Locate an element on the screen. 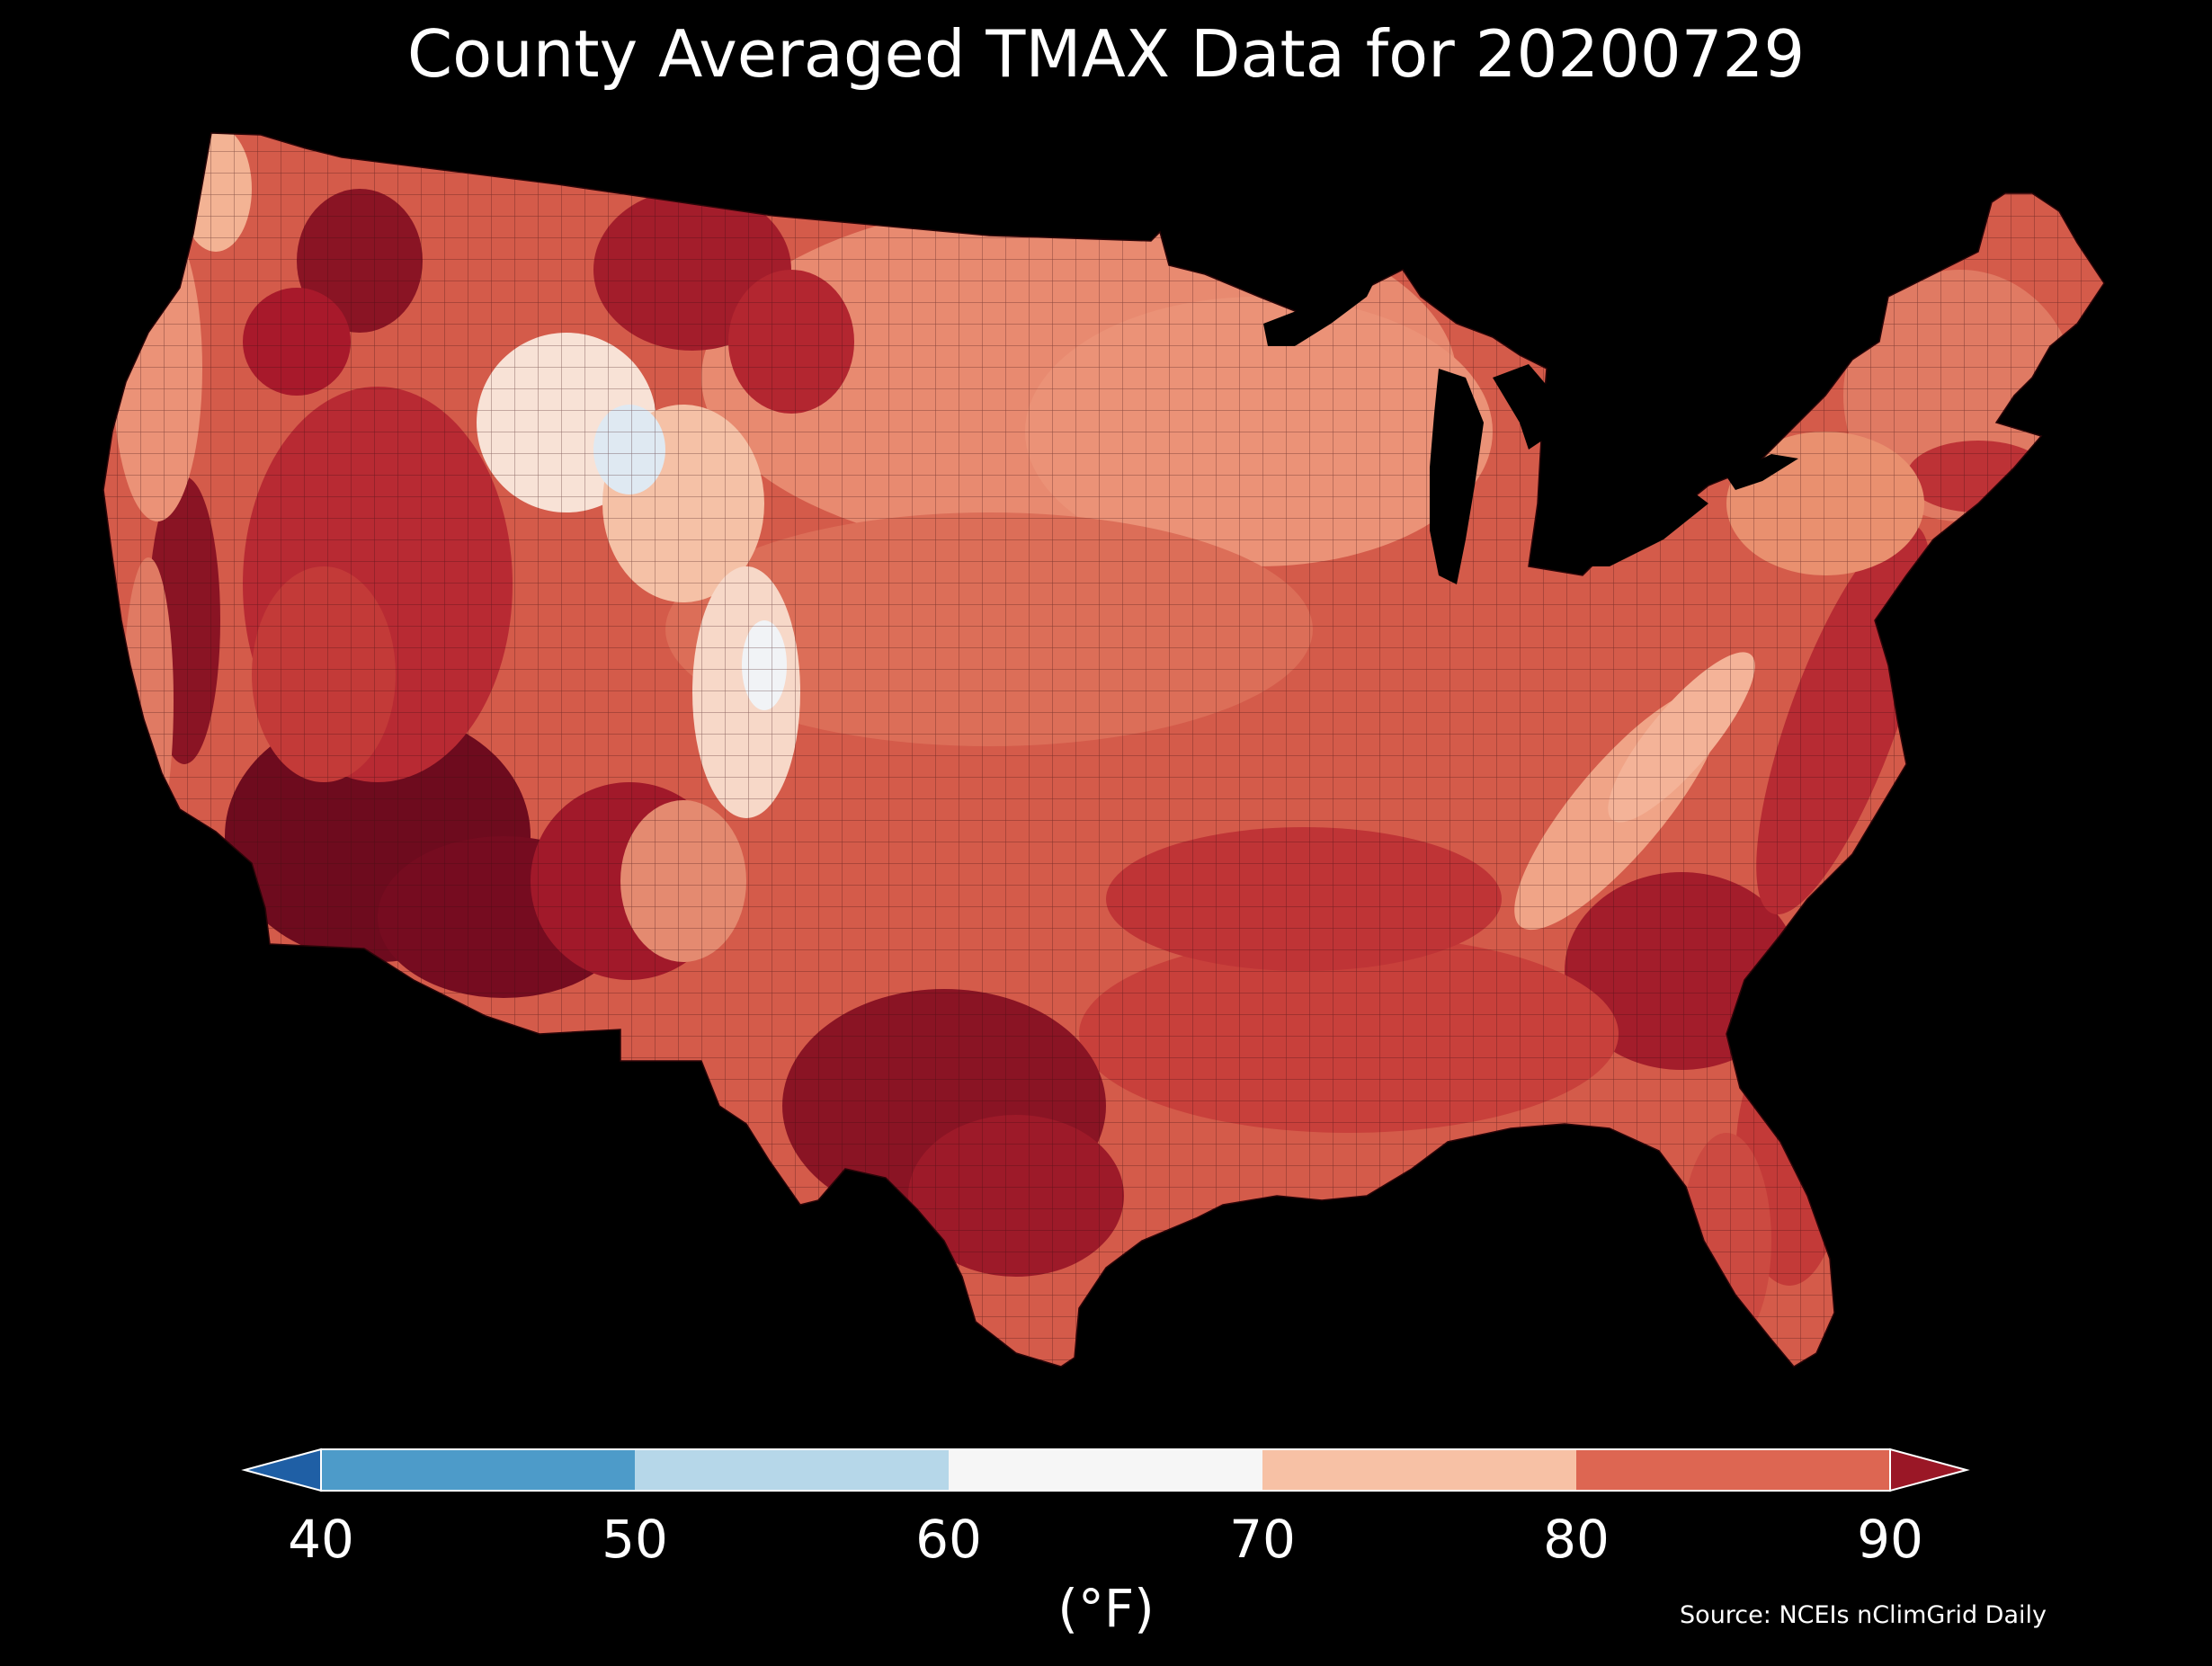  colorbar-tick-label: 40 is located at coordinates (321, 1540).